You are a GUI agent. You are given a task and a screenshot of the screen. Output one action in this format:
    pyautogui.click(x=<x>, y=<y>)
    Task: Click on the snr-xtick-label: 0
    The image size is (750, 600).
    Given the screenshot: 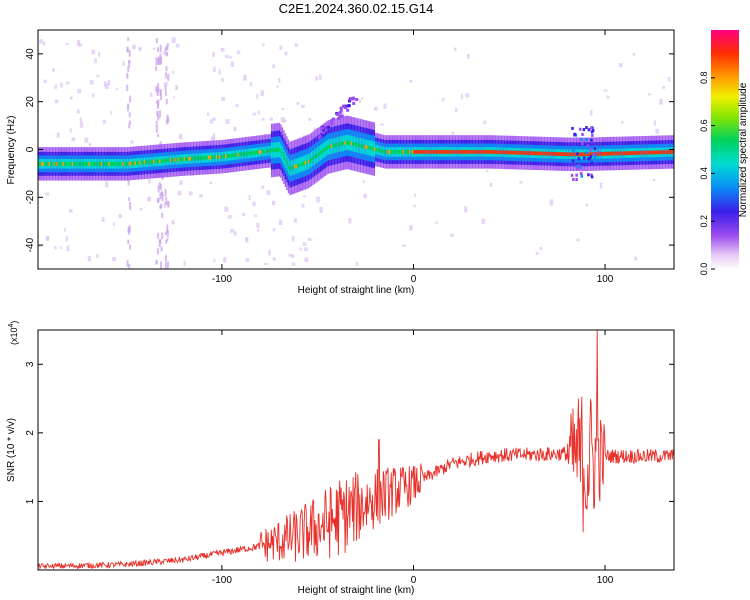 What is the action you would take?
    pyautogui.click(x=414, y=580)
    